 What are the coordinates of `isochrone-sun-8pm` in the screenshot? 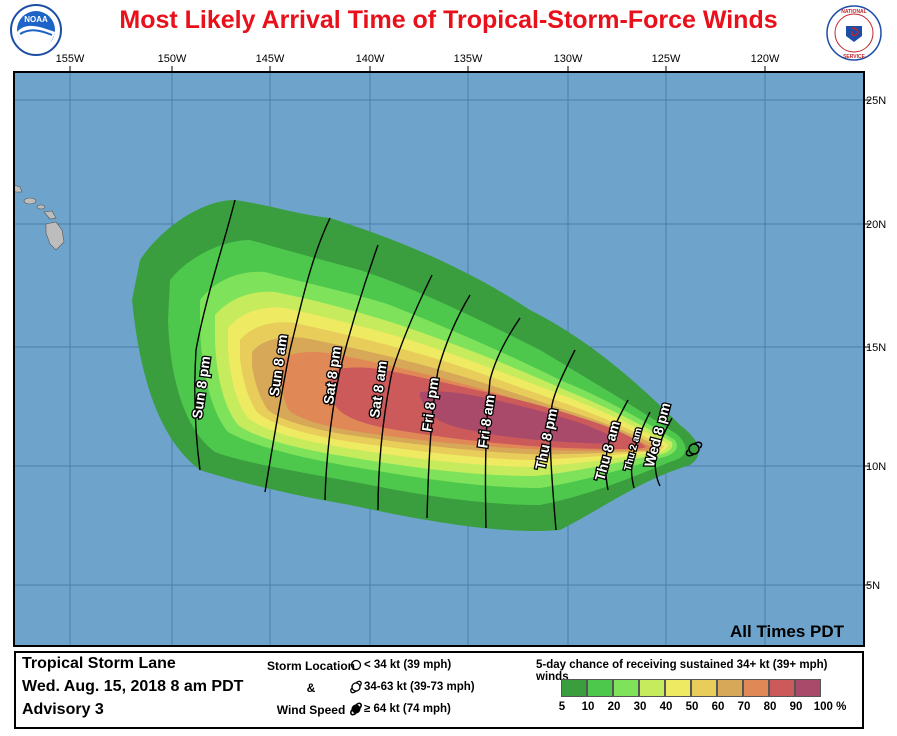 It's located at (215, 335).